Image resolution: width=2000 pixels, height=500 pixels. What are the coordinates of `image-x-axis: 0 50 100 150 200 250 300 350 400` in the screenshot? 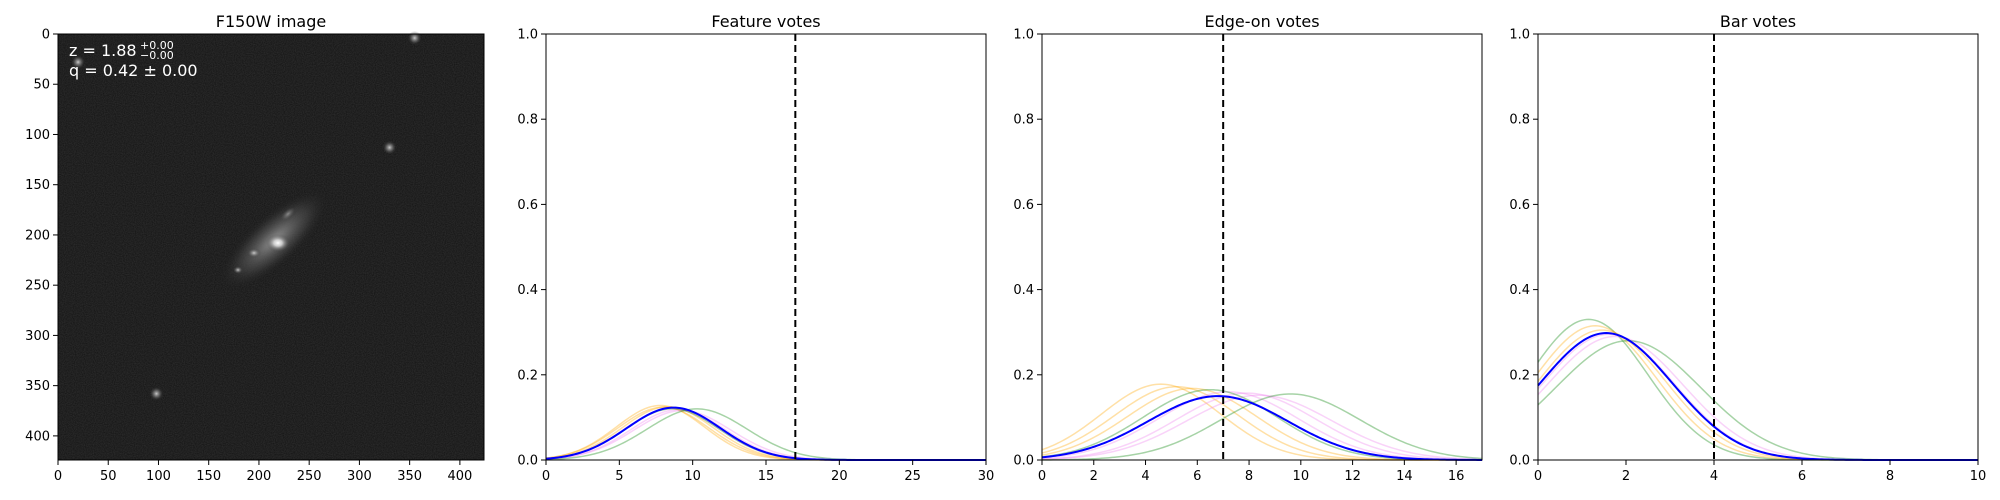 It's located at (263, 472).